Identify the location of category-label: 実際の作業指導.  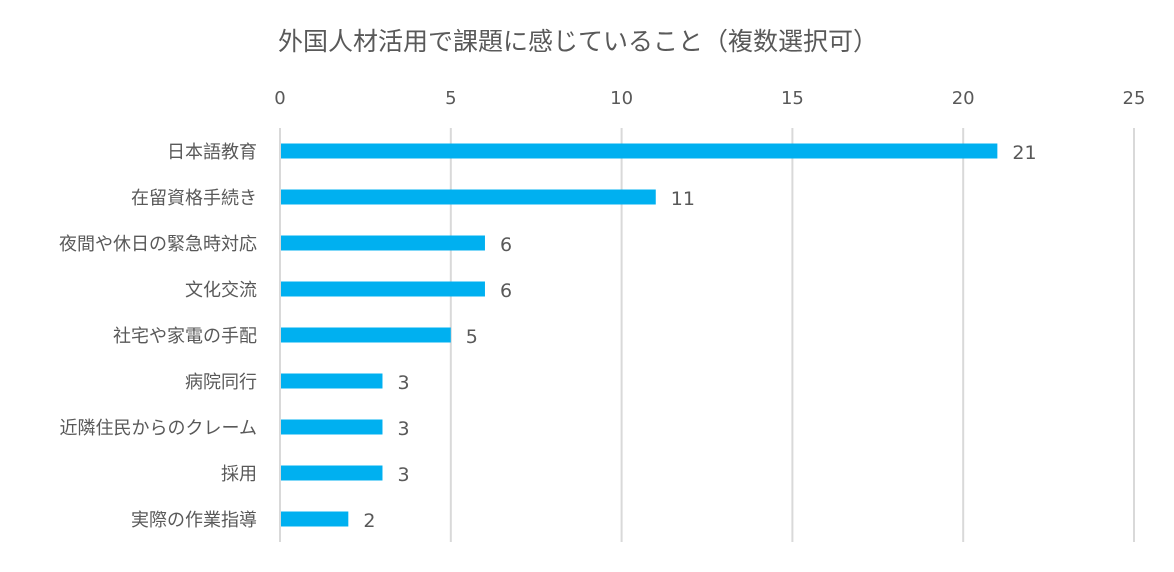
(194, 520).